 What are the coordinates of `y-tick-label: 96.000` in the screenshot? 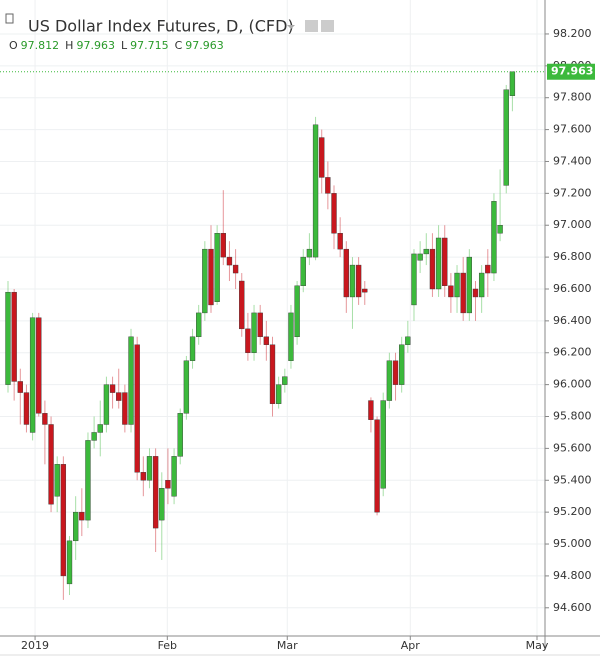 It's located at (572, 384).